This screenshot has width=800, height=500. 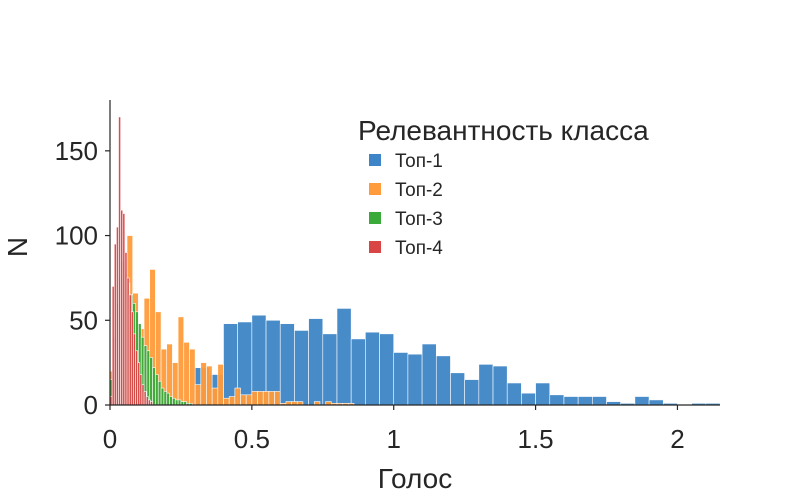 I want to click on x-tick-label: 1.5, so click(x=536, y=439).